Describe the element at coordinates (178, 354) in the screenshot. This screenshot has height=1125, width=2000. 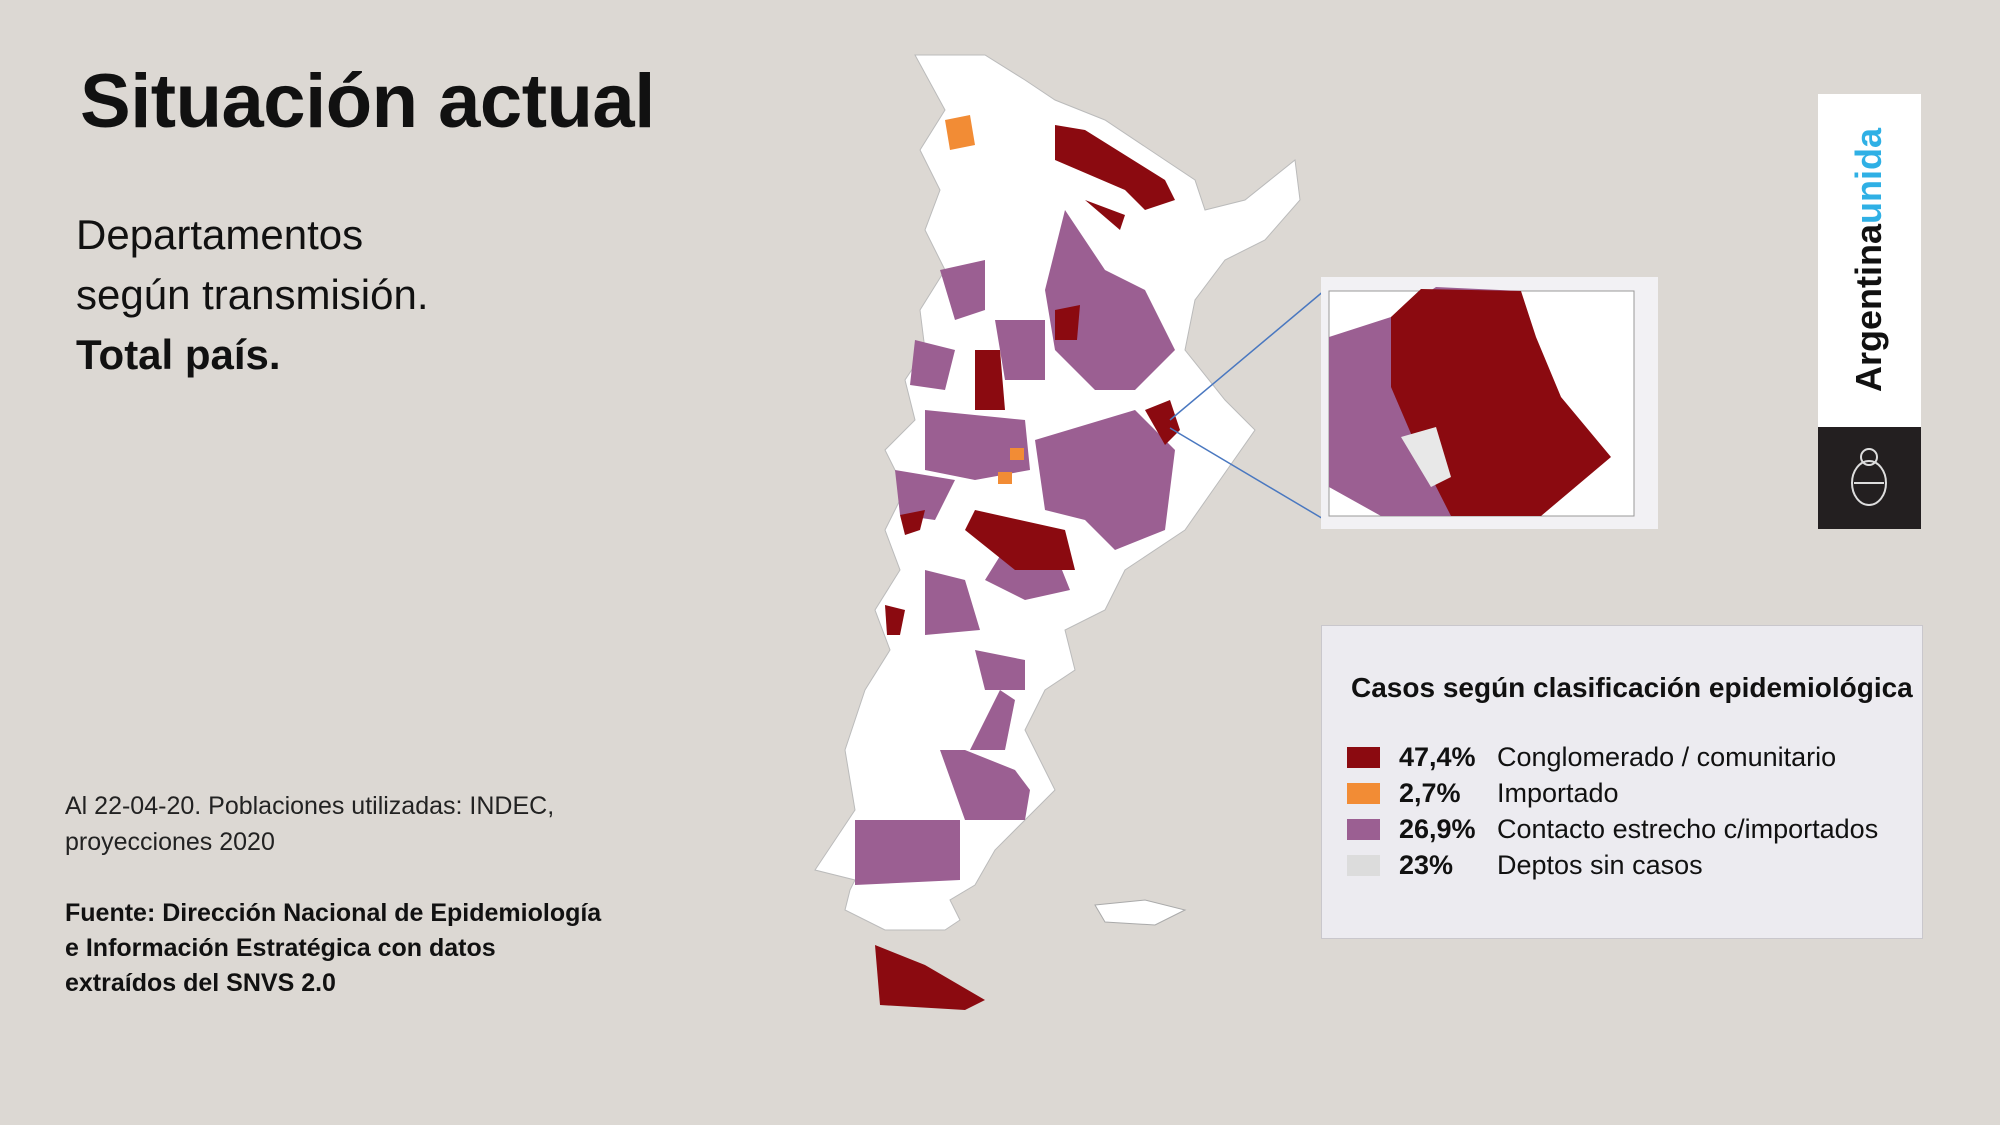
I see `subtitle-line-bold: Total país.` at that location.